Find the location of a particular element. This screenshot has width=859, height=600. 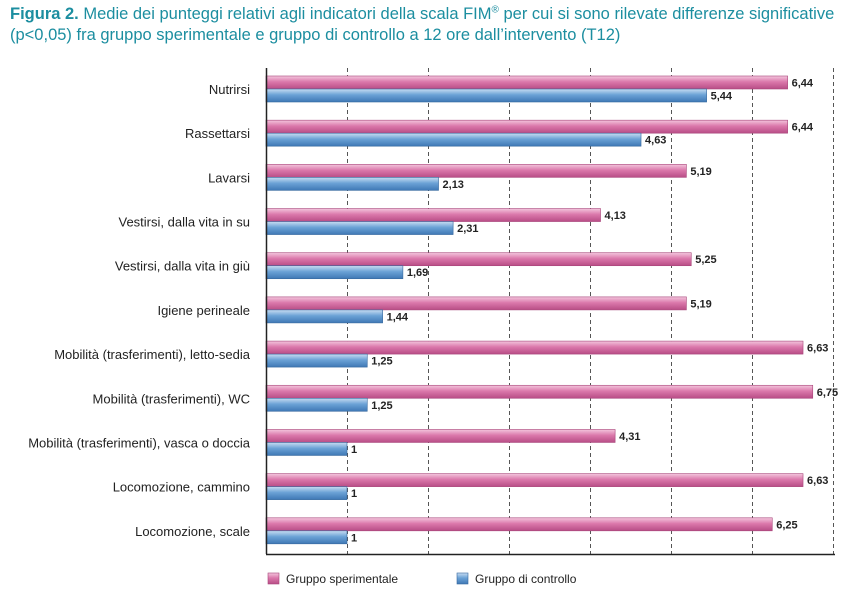

legend-swatch-sperimentale is located at coordinates (273, 578).